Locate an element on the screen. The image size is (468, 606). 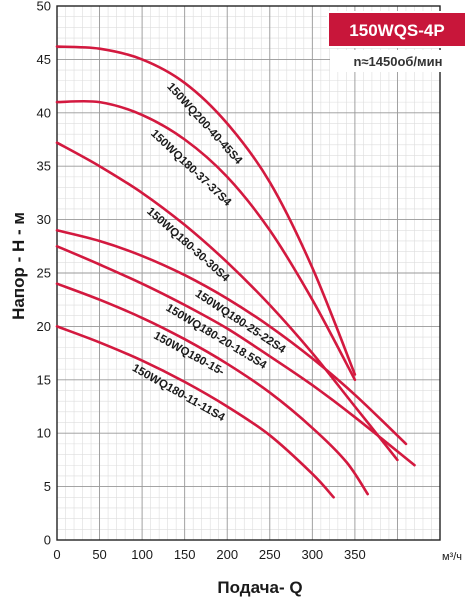
chart-title: 150WQS-4P is located at coordinates (396, 30).